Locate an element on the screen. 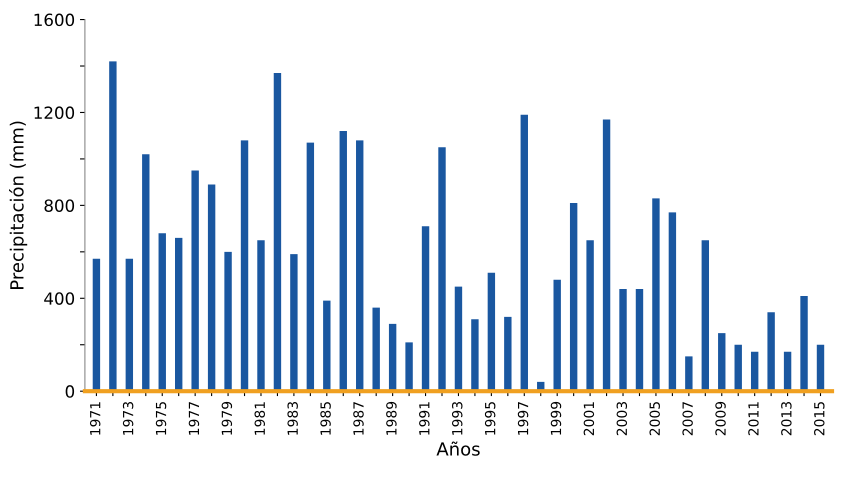 The image size is (849, 489). y-tick-label: 800 is located at coordinates (59, 205).